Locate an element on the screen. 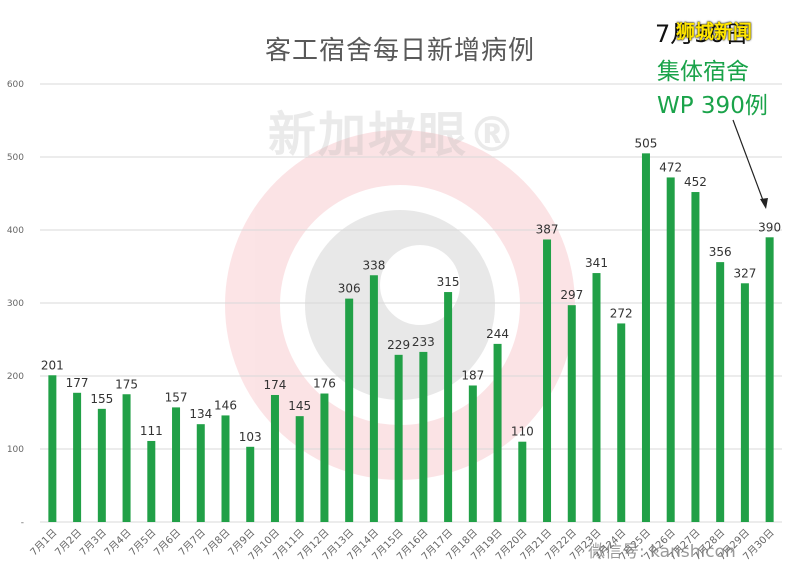 Image resolution: width=800 pixels, height=581 pixels. data-label: 387 is located at coordinates (547, 229).